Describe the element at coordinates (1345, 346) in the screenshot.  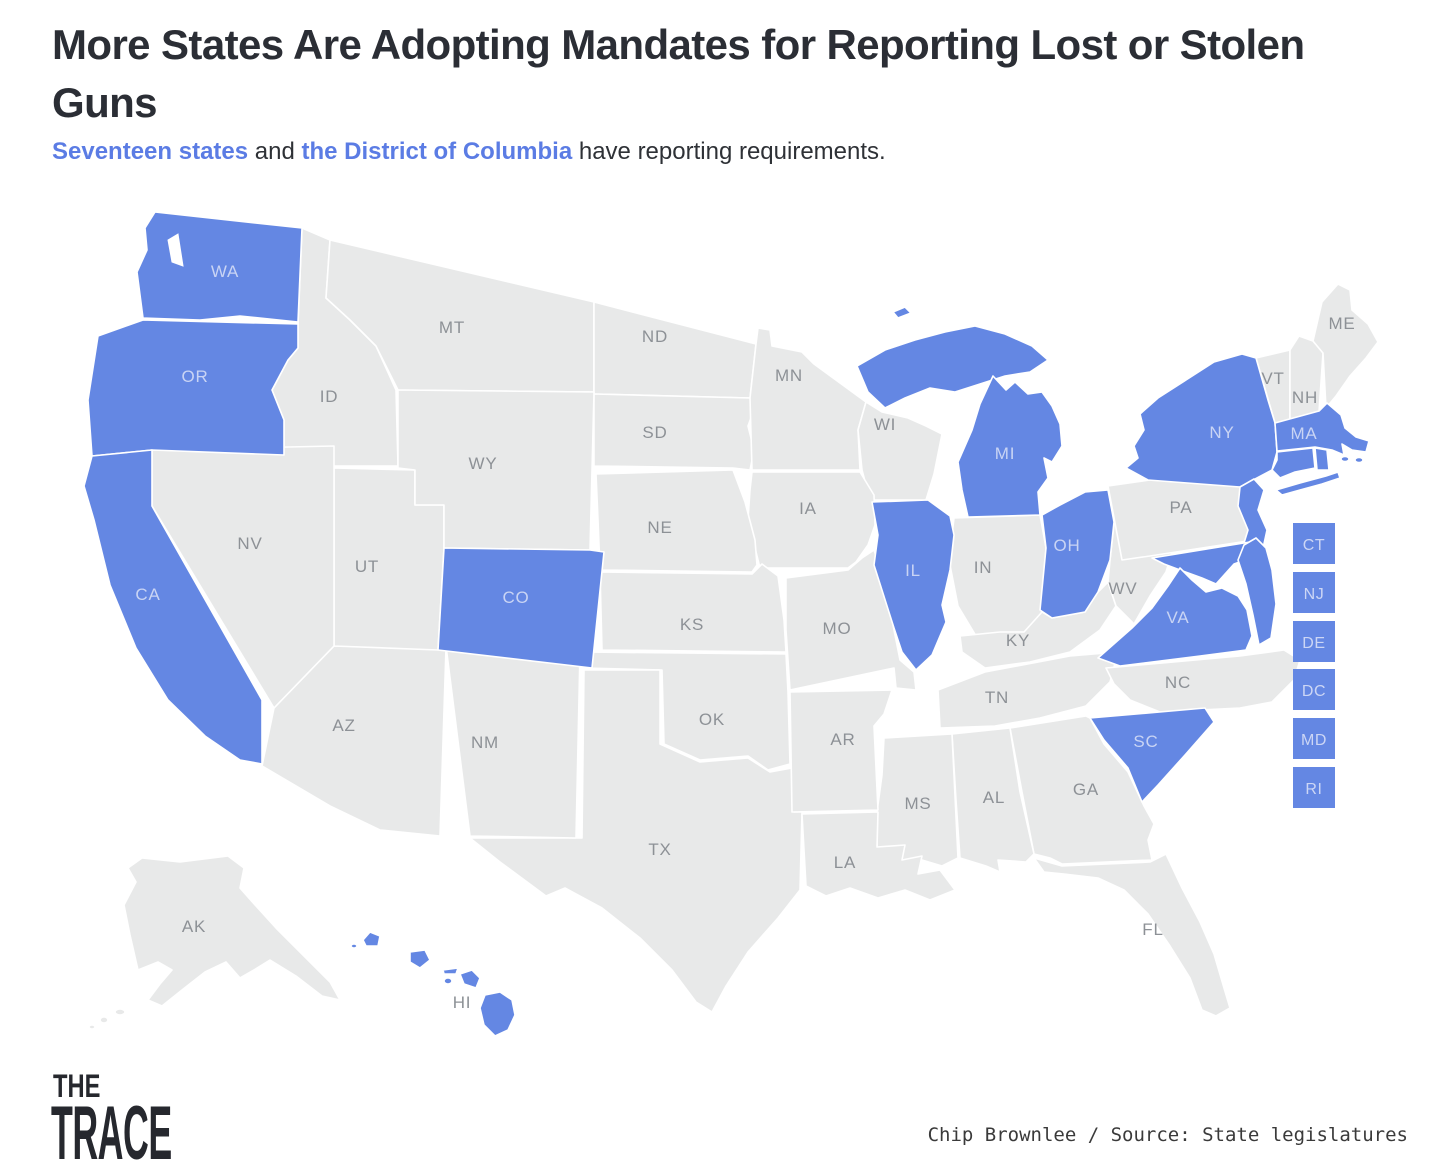
I see `state-me` at that location.